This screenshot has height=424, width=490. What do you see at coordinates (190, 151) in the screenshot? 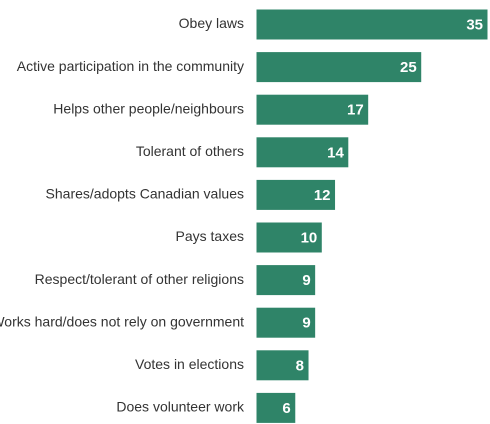
I see `category-label: Tolerant of others` at bounding box center [190, 151].